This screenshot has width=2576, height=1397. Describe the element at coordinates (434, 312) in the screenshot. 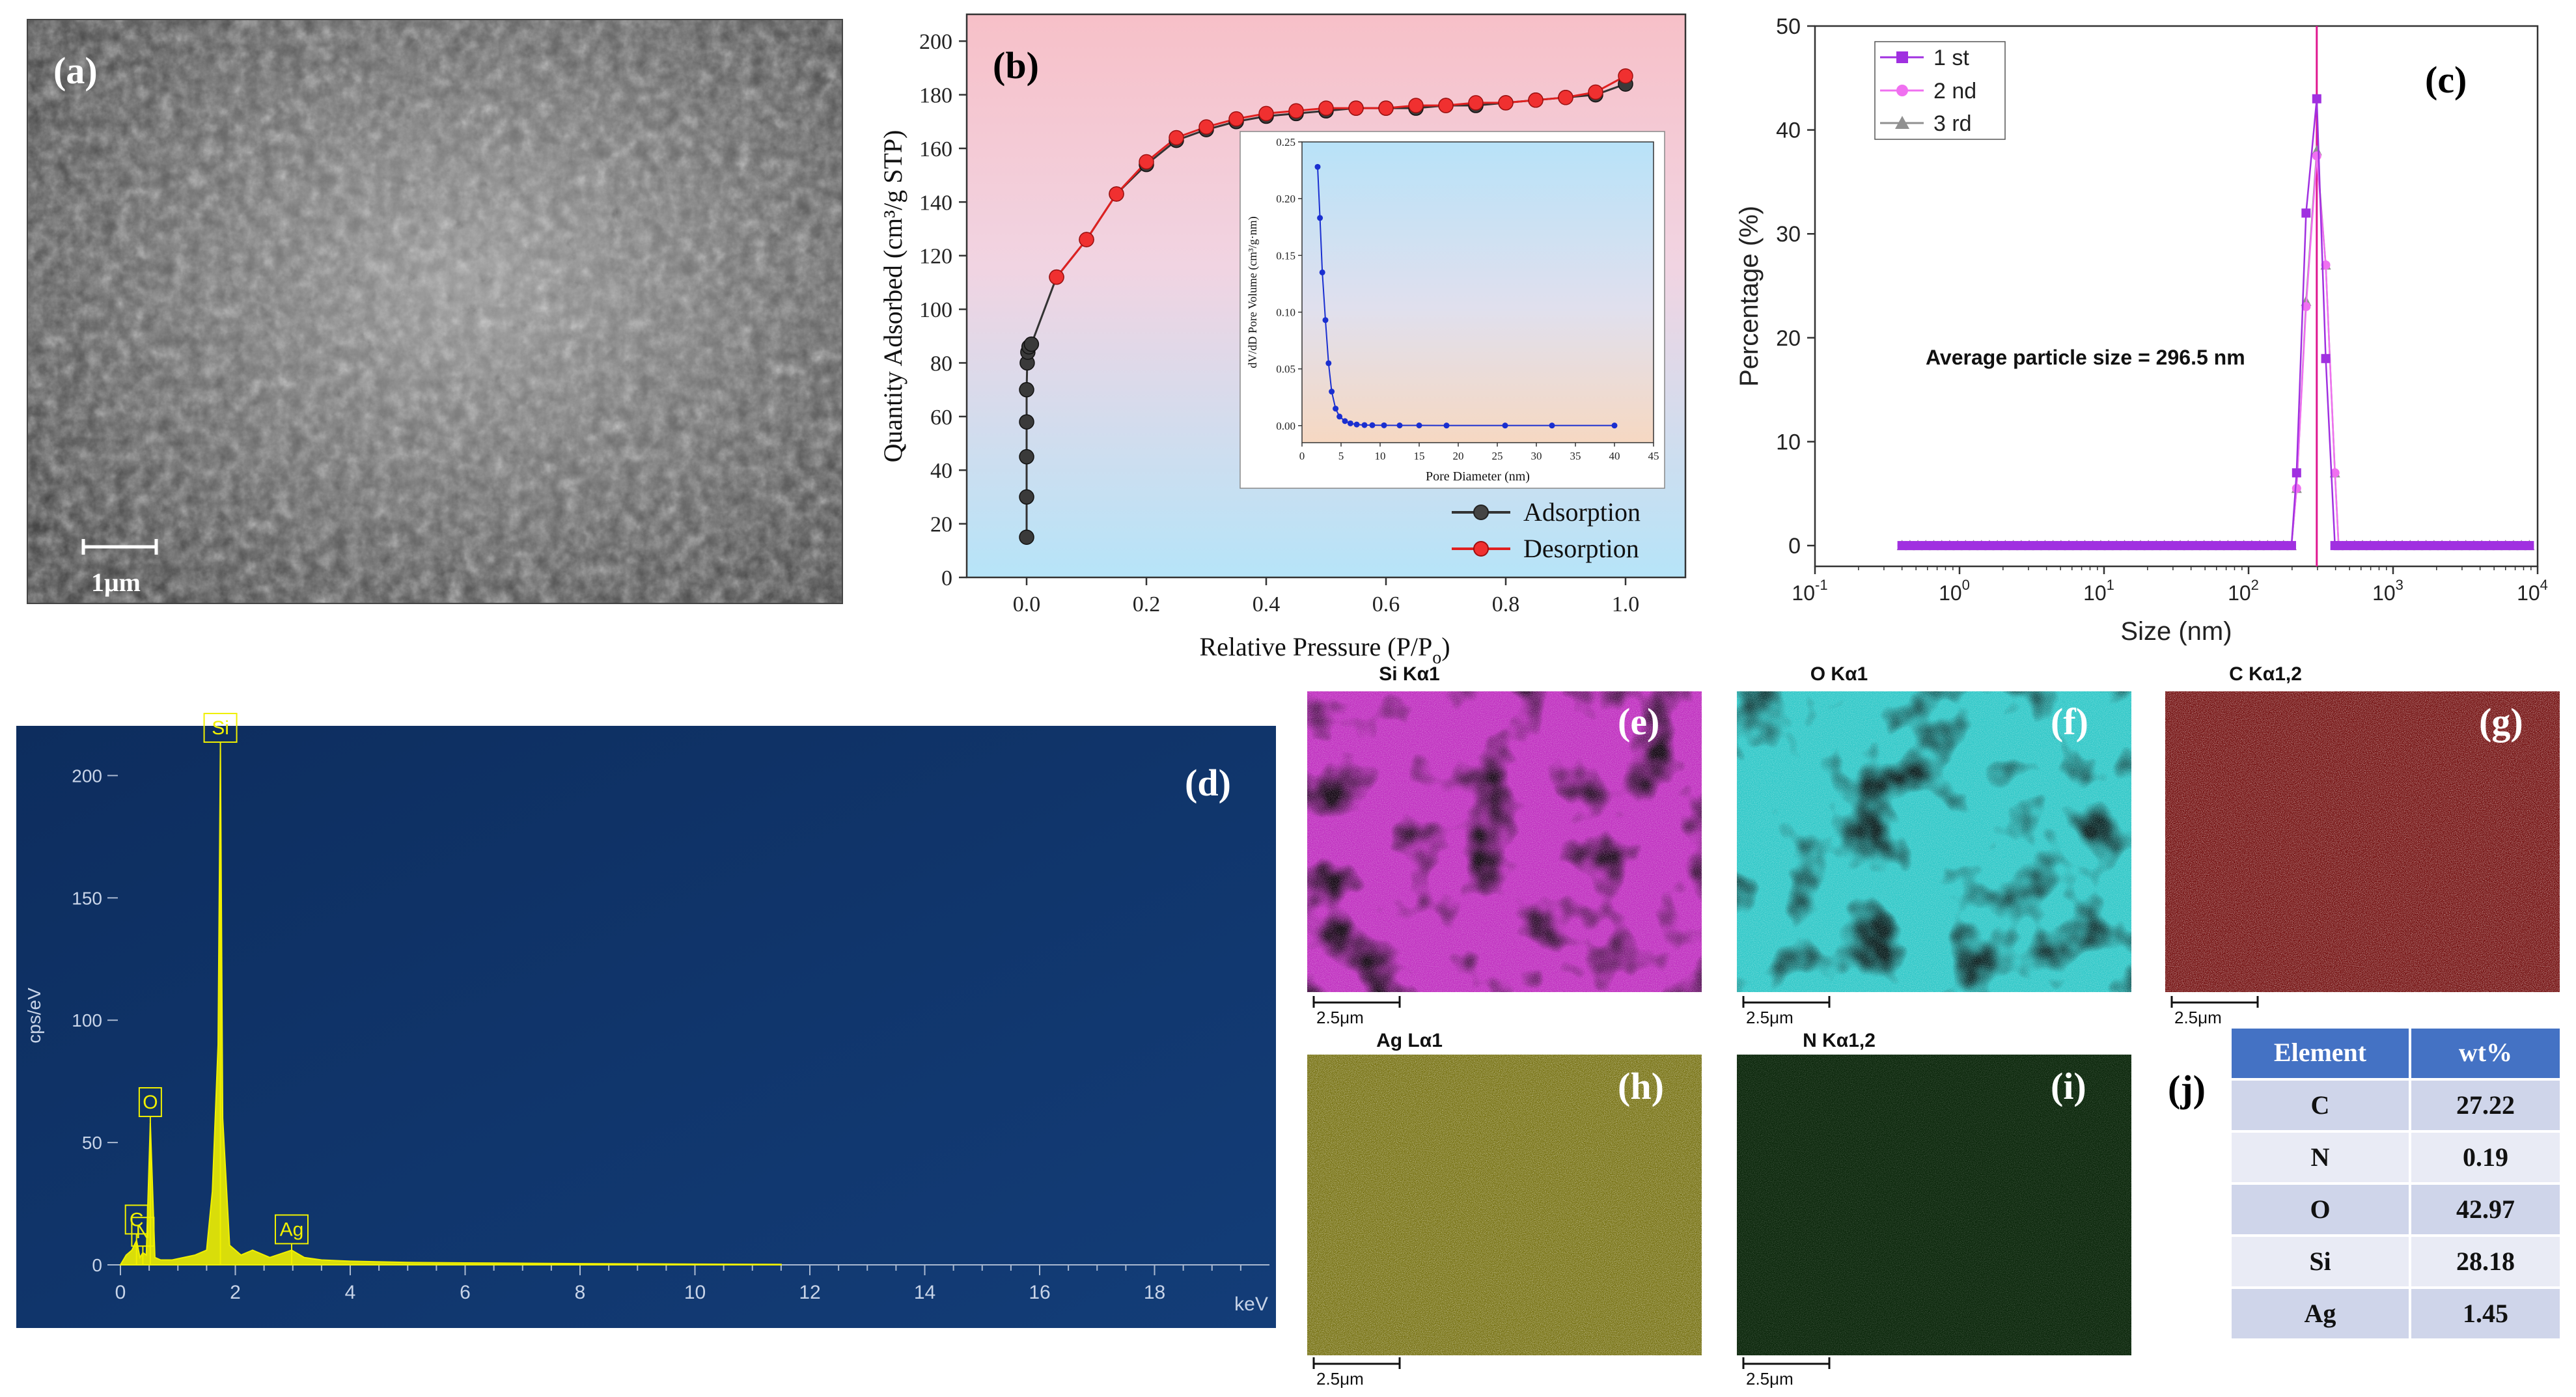

I see `sem-image-texture` at that location.